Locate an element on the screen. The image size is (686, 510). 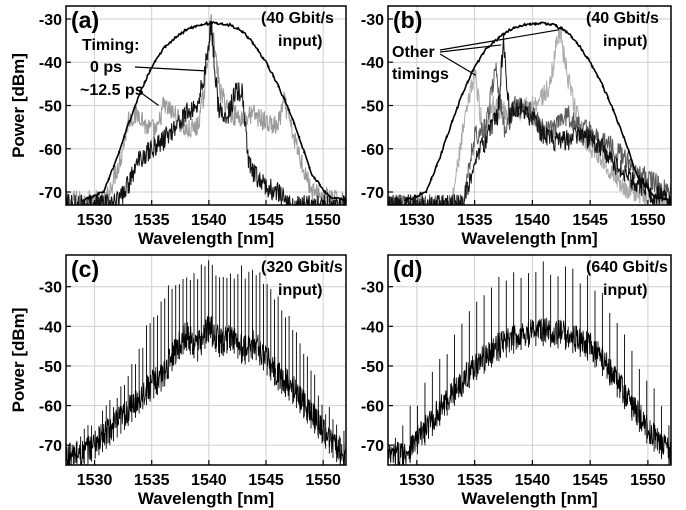
rate-note-line-1: (320 Gbit/s is located at coordinates (302, 267).